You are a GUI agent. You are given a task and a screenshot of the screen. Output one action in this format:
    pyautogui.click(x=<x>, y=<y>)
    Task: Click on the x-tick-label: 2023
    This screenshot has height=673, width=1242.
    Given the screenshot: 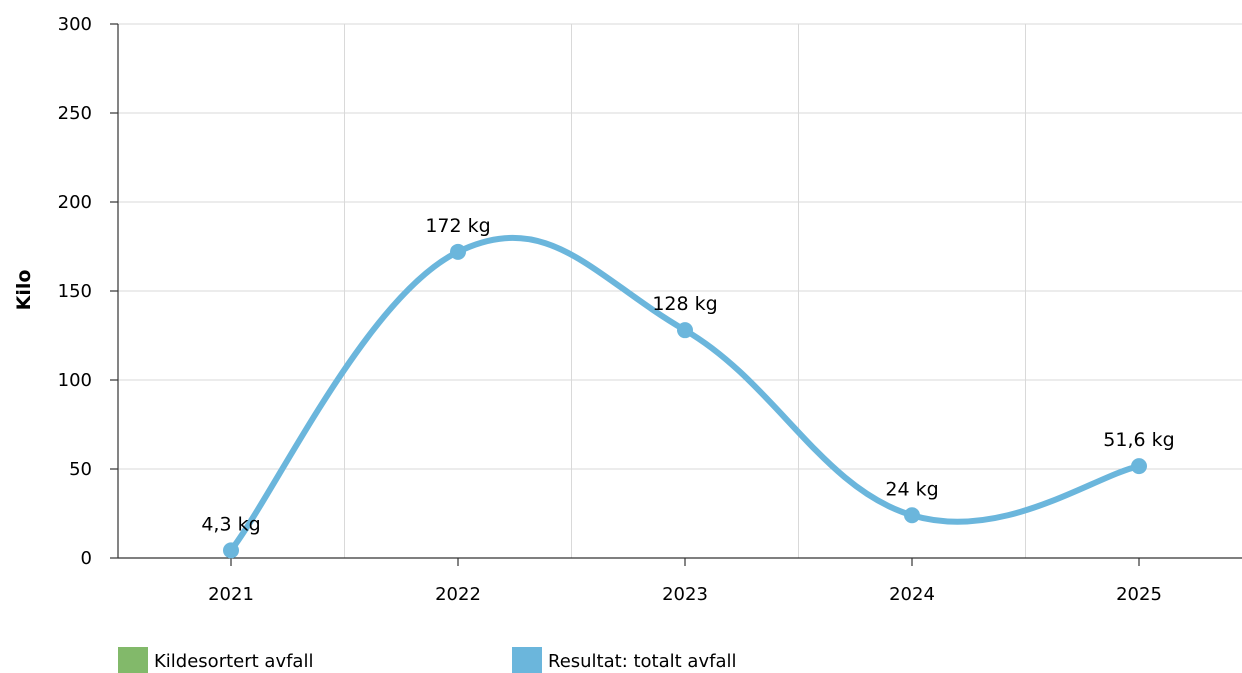 What is the action you would take?
    pyautogui.click(x=685, y=594)
    